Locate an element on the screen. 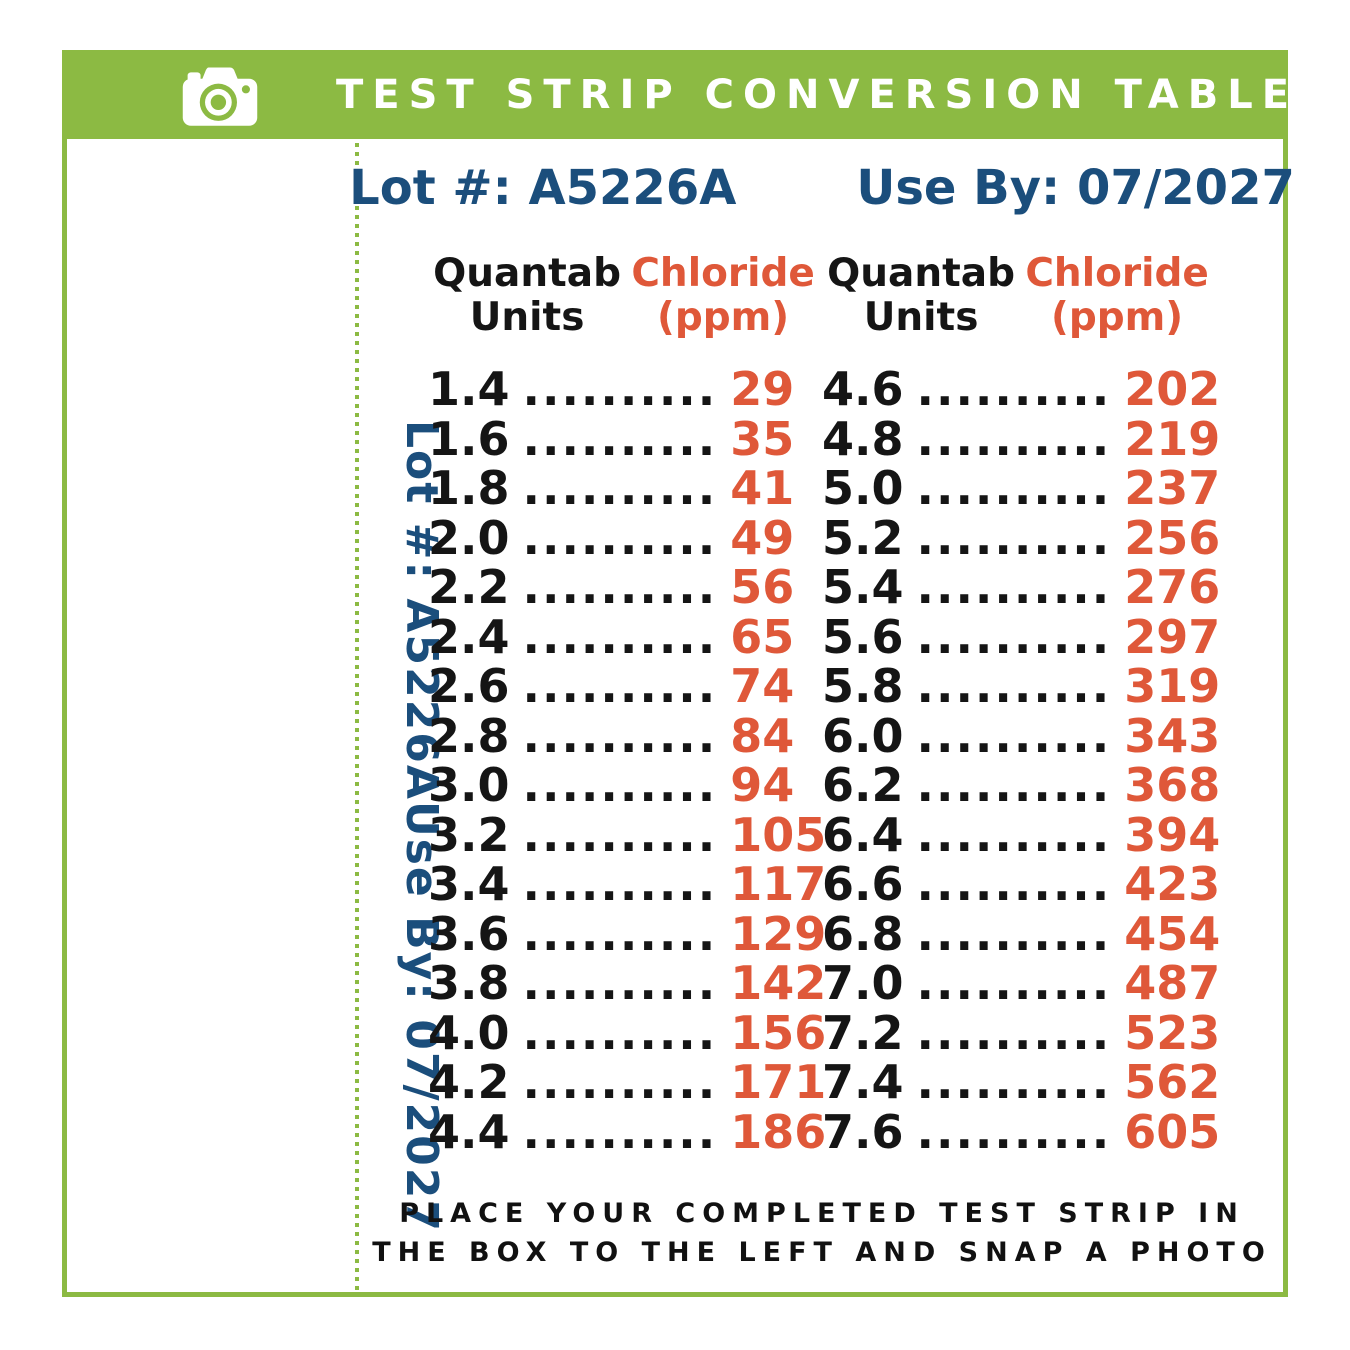 This screenshot has width=1350, height=1350. chloride-ppm-value: 171 is located at coordinates (778, 1082).